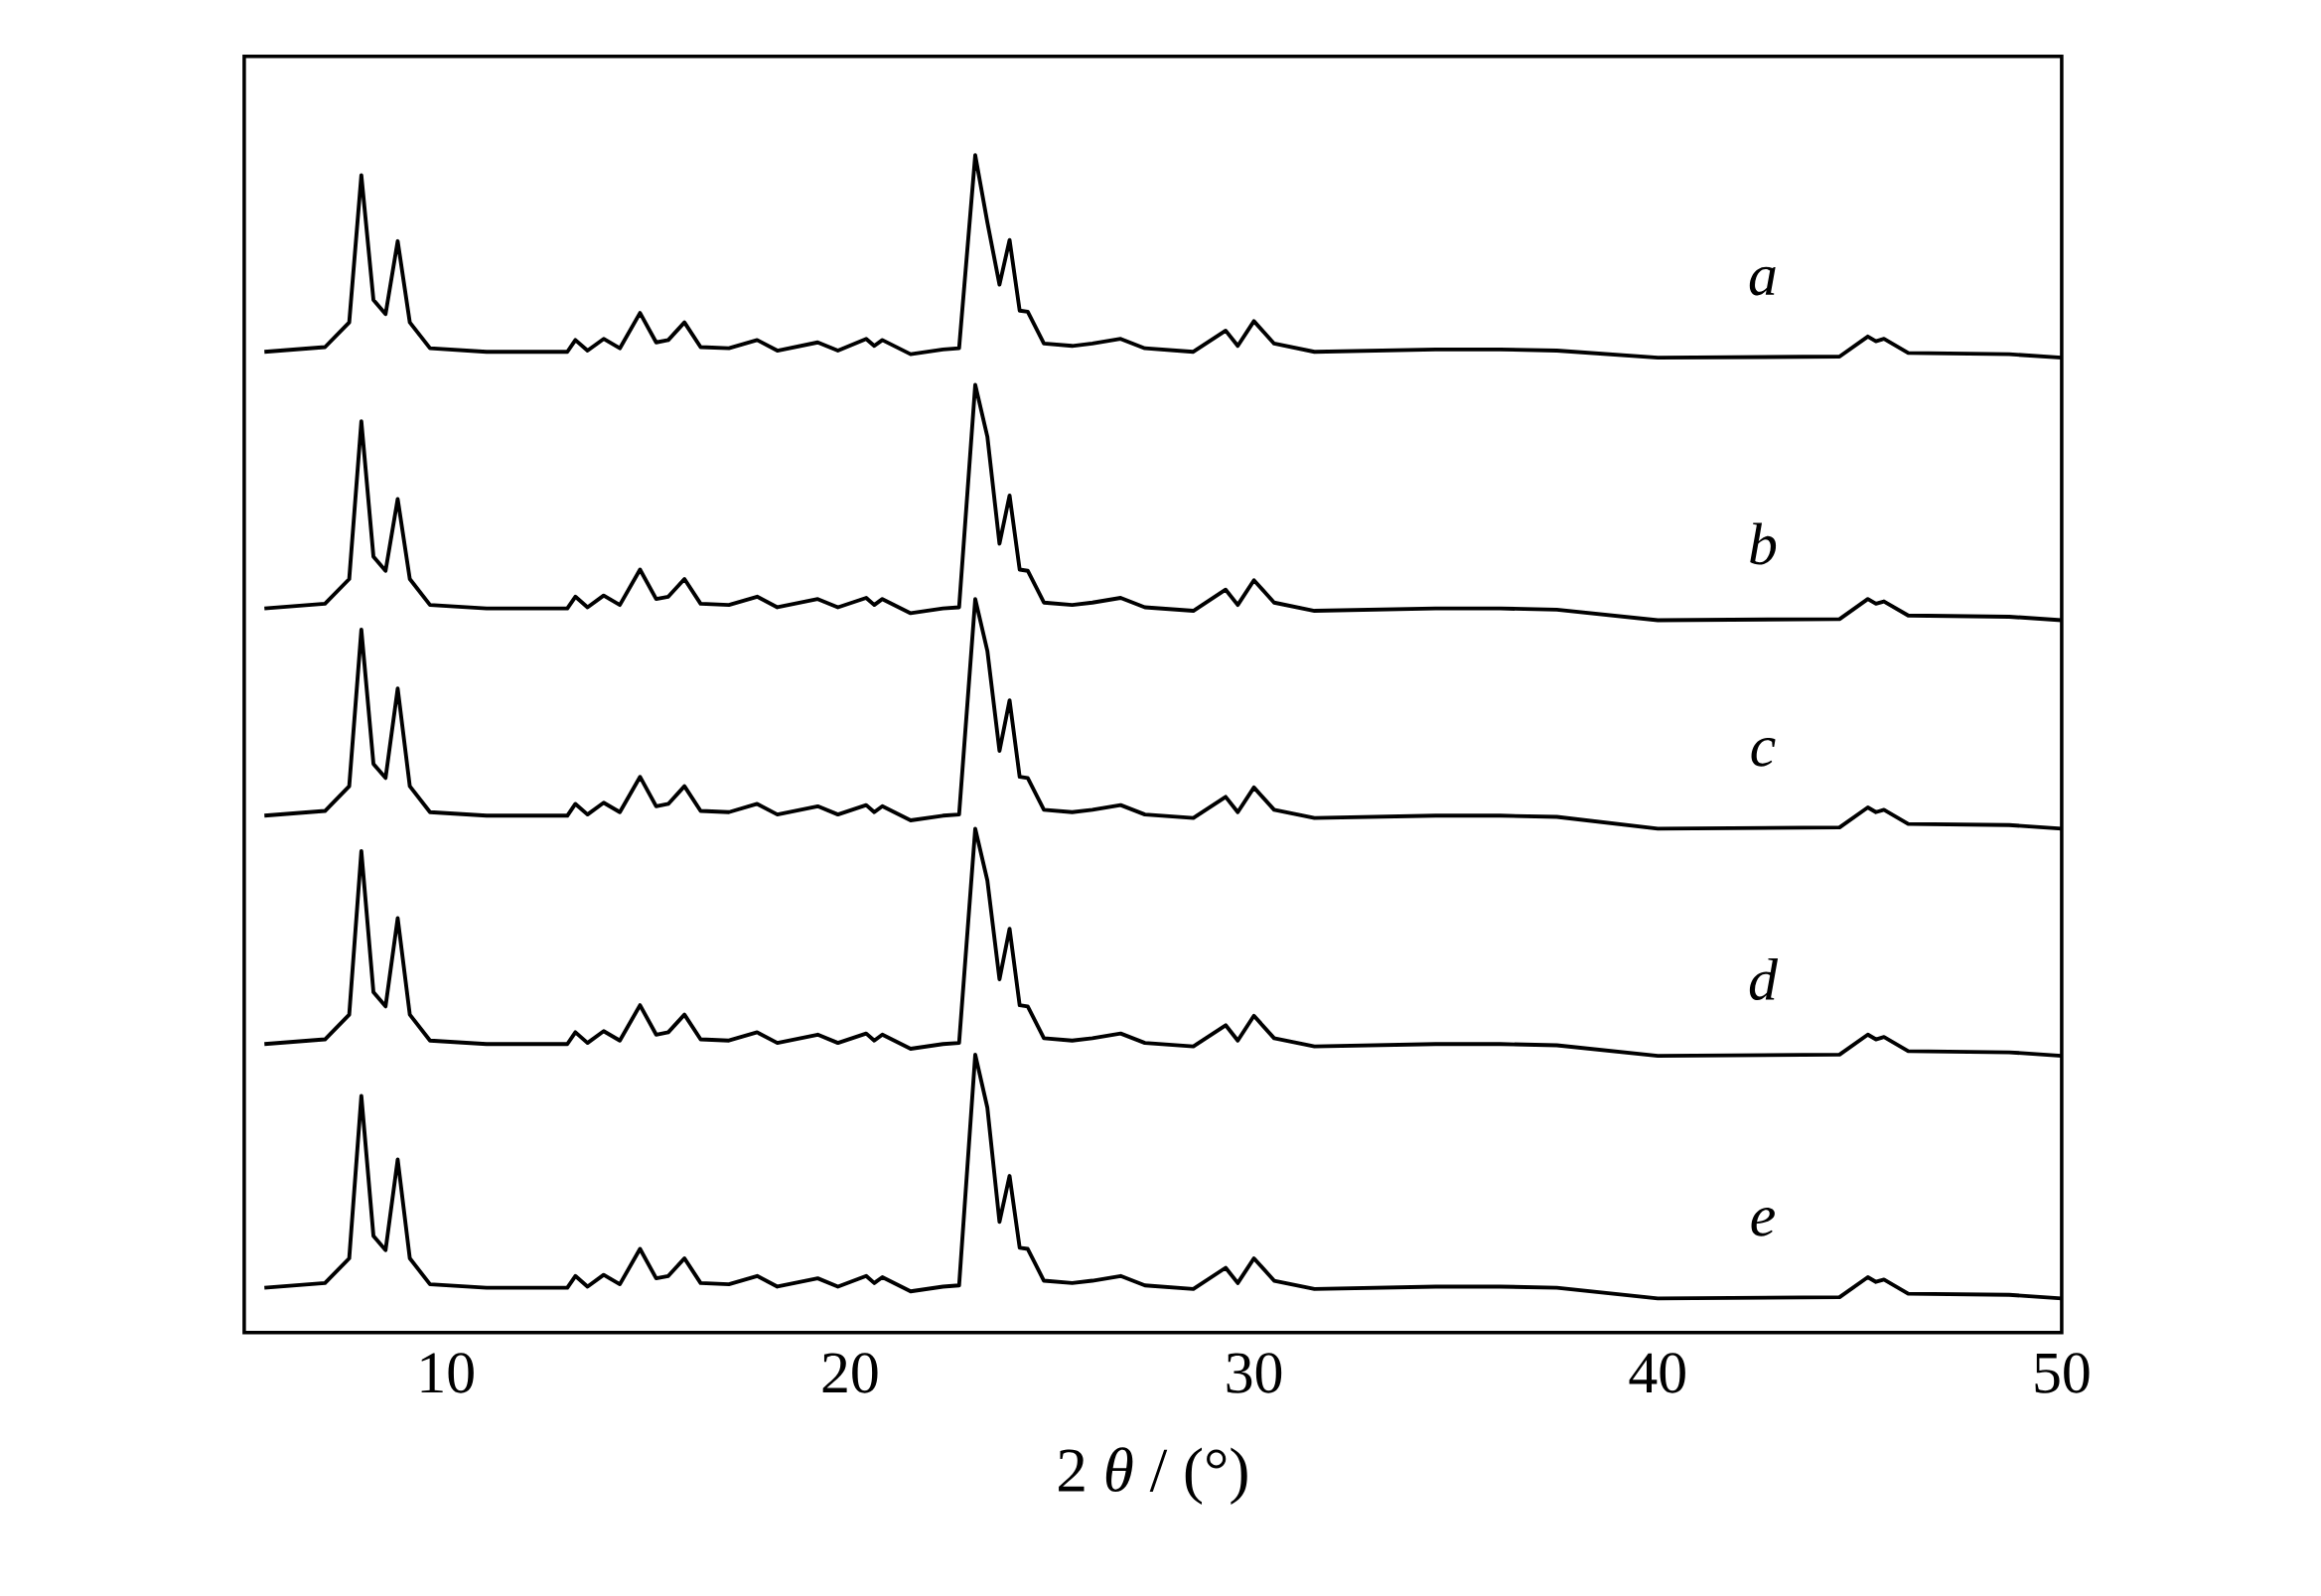 The height and width of the screenshot is (1596, 2321). Describe the element at coordinates (1763, 544) in the screenshot. I see `series-label: b` at that location.